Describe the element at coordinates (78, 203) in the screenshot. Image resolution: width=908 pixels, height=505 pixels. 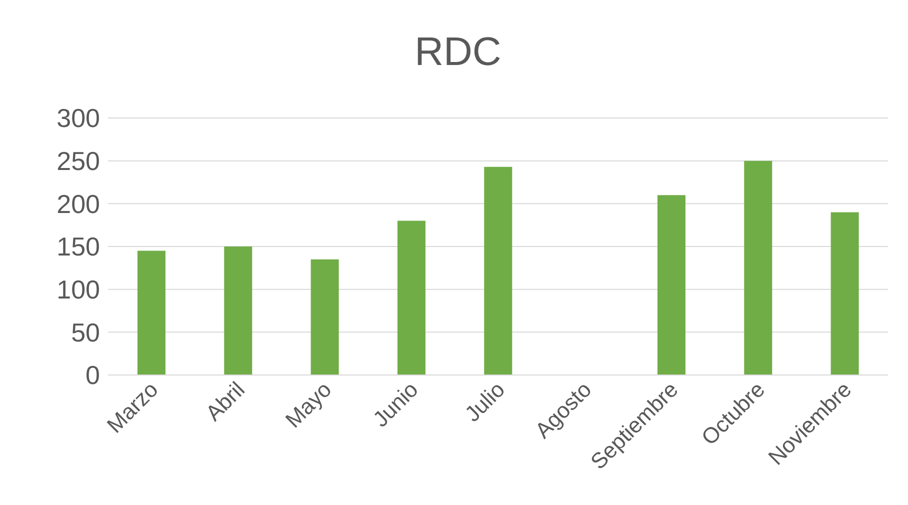
I see `y-tick-label: 200` at that location.